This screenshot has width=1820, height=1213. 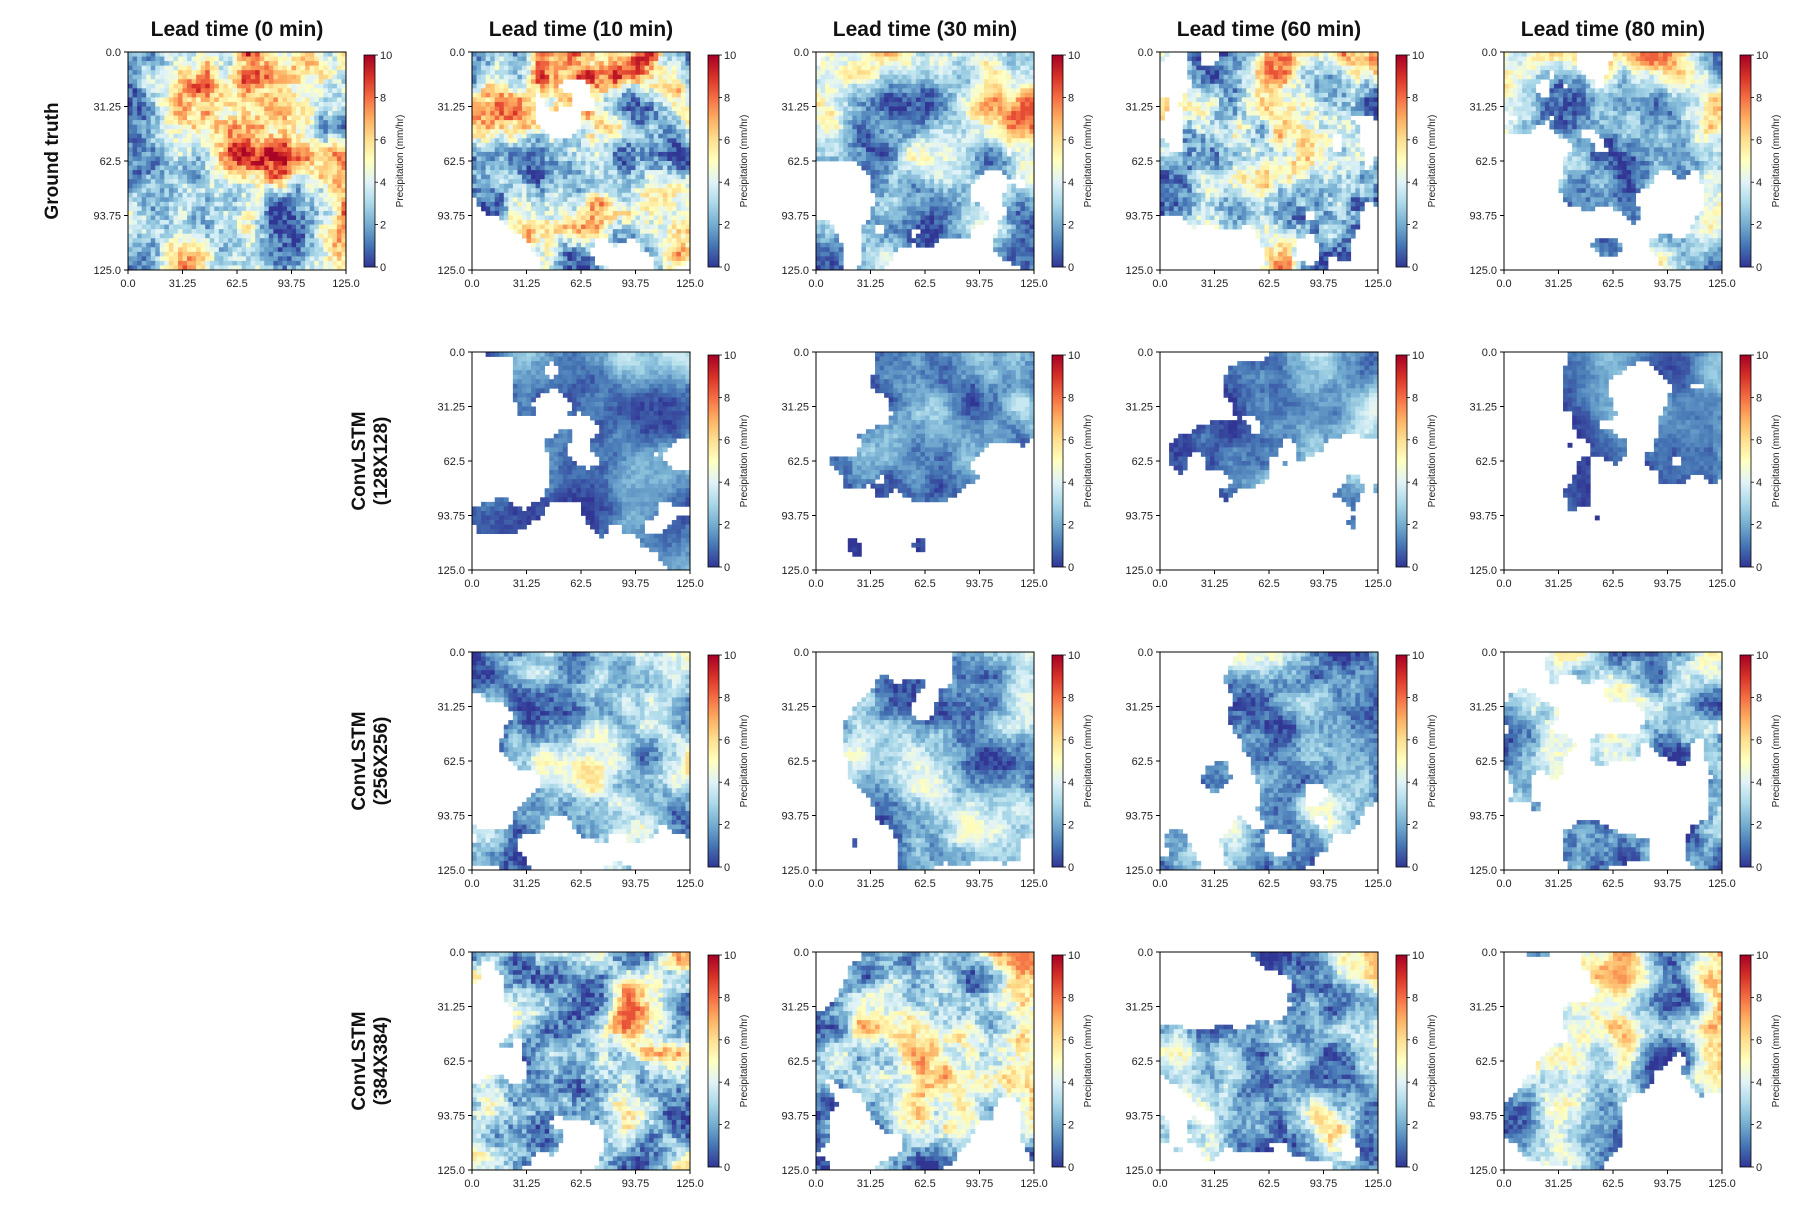 What do you see at coordinates (370, 760) in the screenshot?
I see `row-label: ConvLSTM(256X256)` at bounding box center [370, 760].